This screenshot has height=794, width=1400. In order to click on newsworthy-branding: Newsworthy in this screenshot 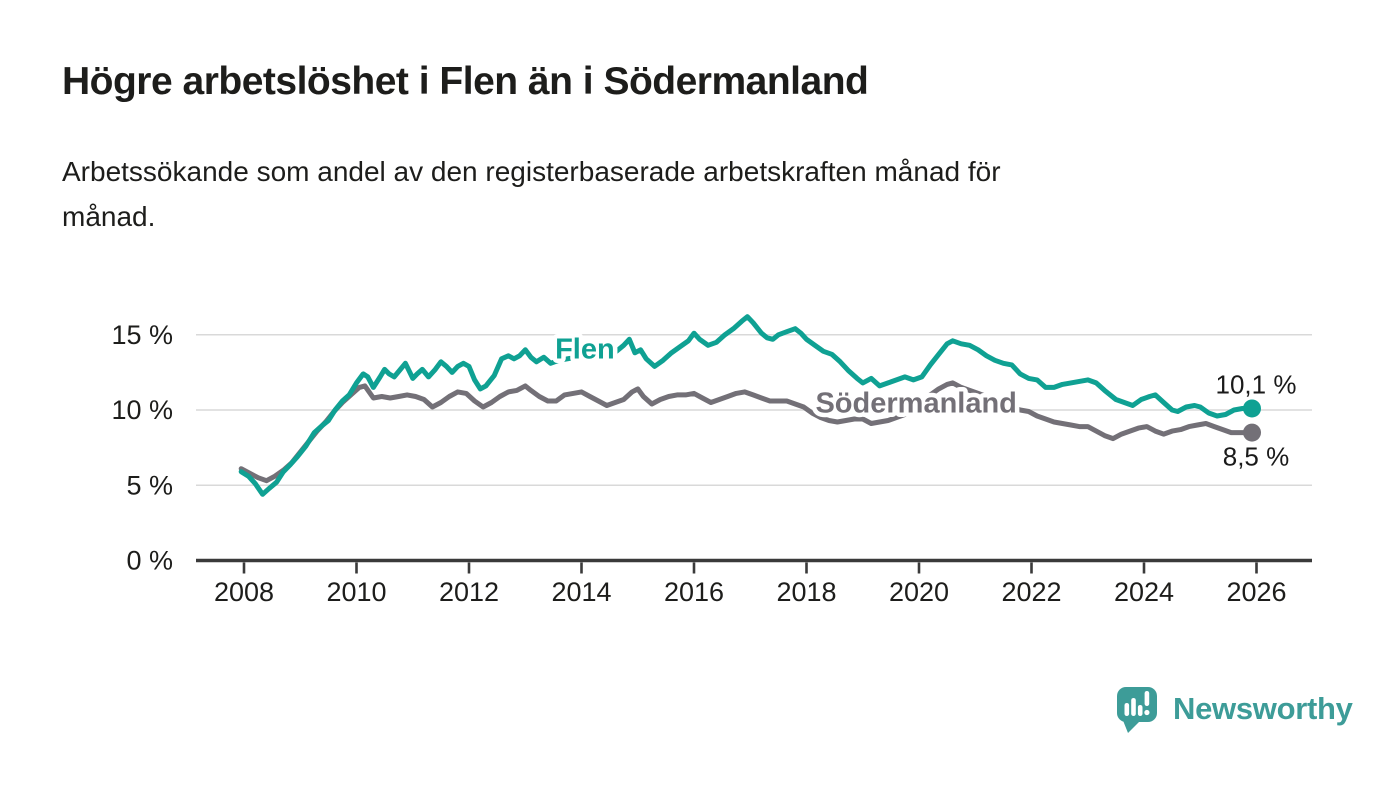, I will do `click(1234, 709)`.